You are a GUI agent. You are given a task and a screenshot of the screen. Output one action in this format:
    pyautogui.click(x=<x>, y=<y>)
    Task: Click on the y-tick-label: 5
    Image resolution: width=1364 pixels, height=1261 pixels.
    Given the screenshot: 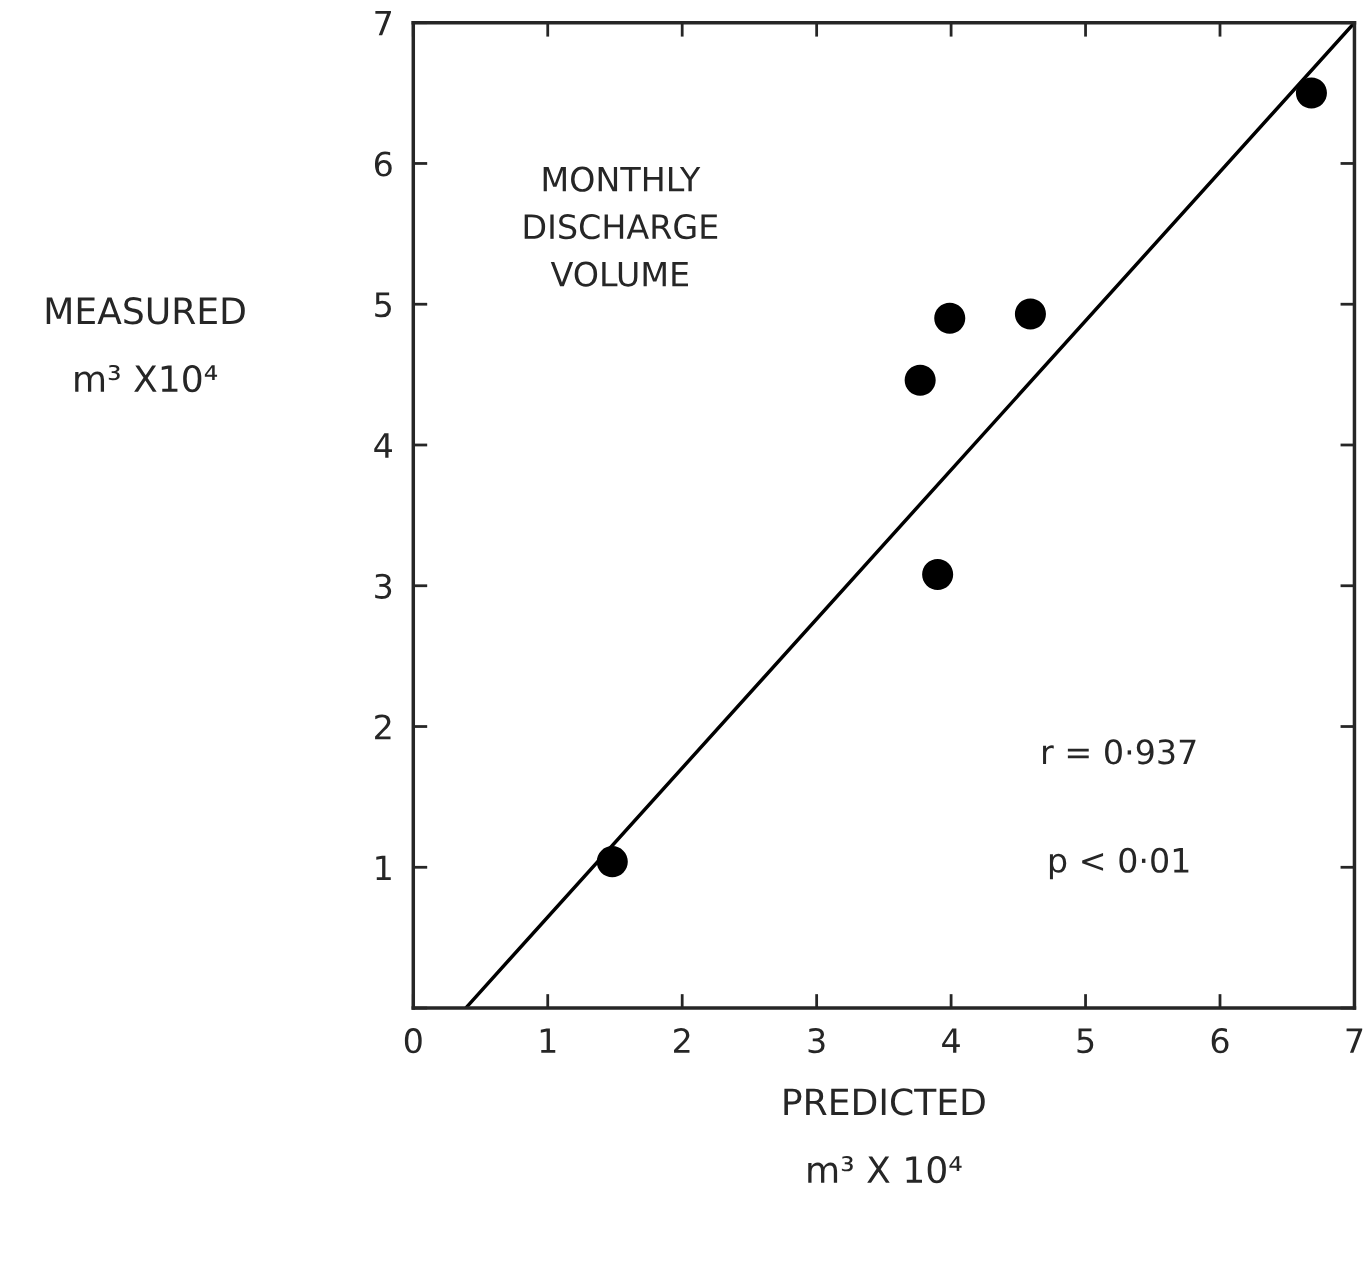 What is the action you would take?
    pyautogui.click(x=383, y=305)
    